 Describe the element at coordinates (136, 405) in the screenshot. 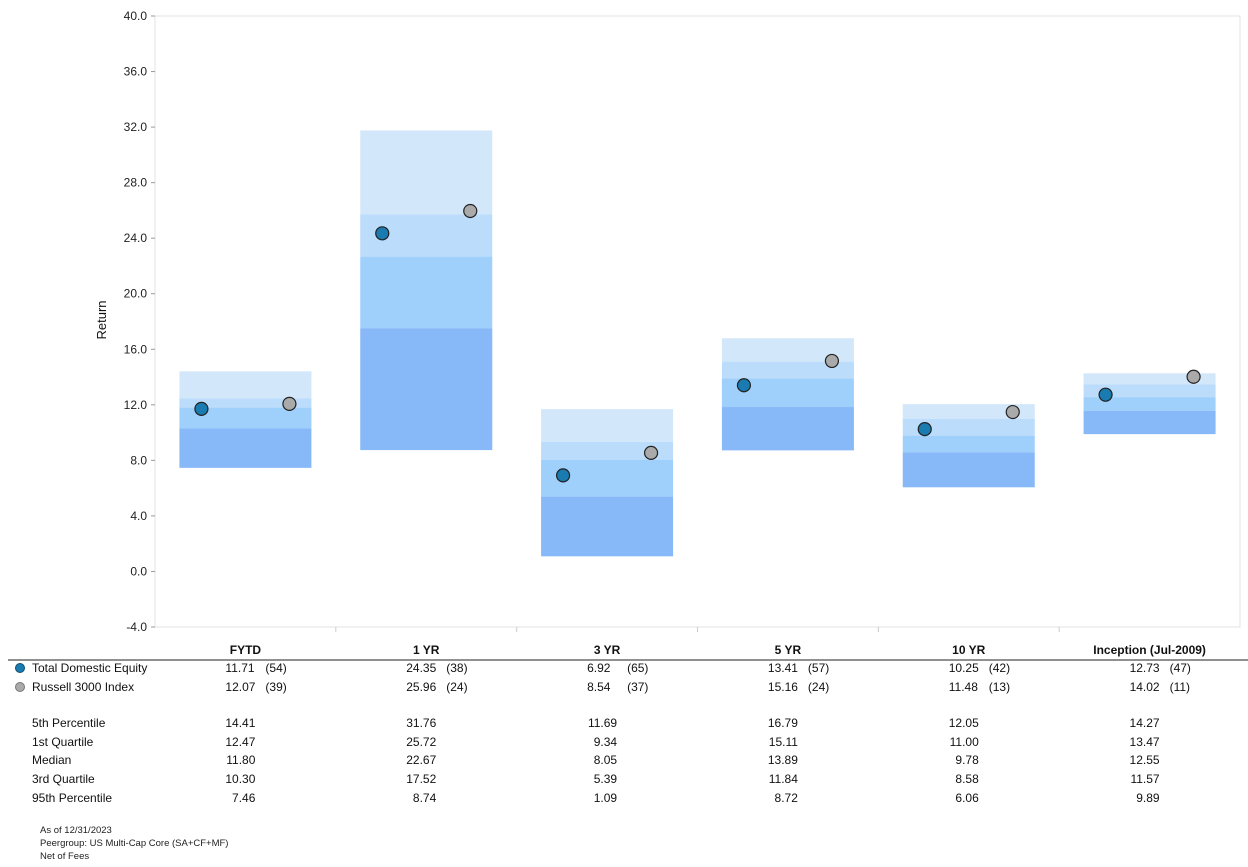

I see `y-tick-label: 12.0` at that location.